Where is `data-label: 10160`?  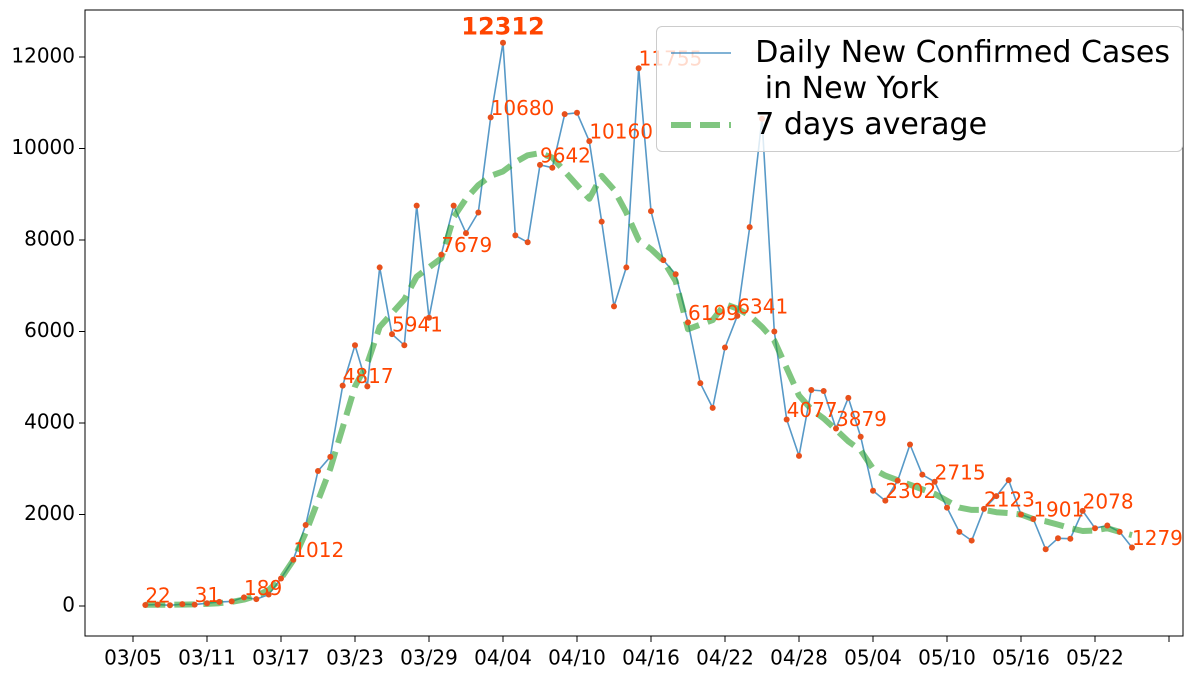
data-label: 10160 is located at coordinates (621, 132).